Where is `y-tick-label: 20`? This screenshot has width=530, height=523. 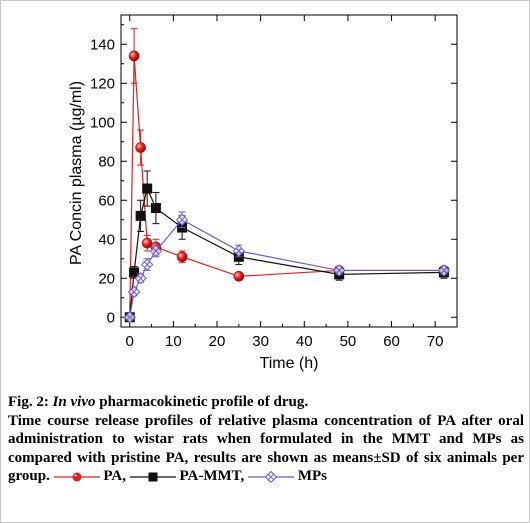
y-tick-label: 20 is located at coordinates (106, 278).